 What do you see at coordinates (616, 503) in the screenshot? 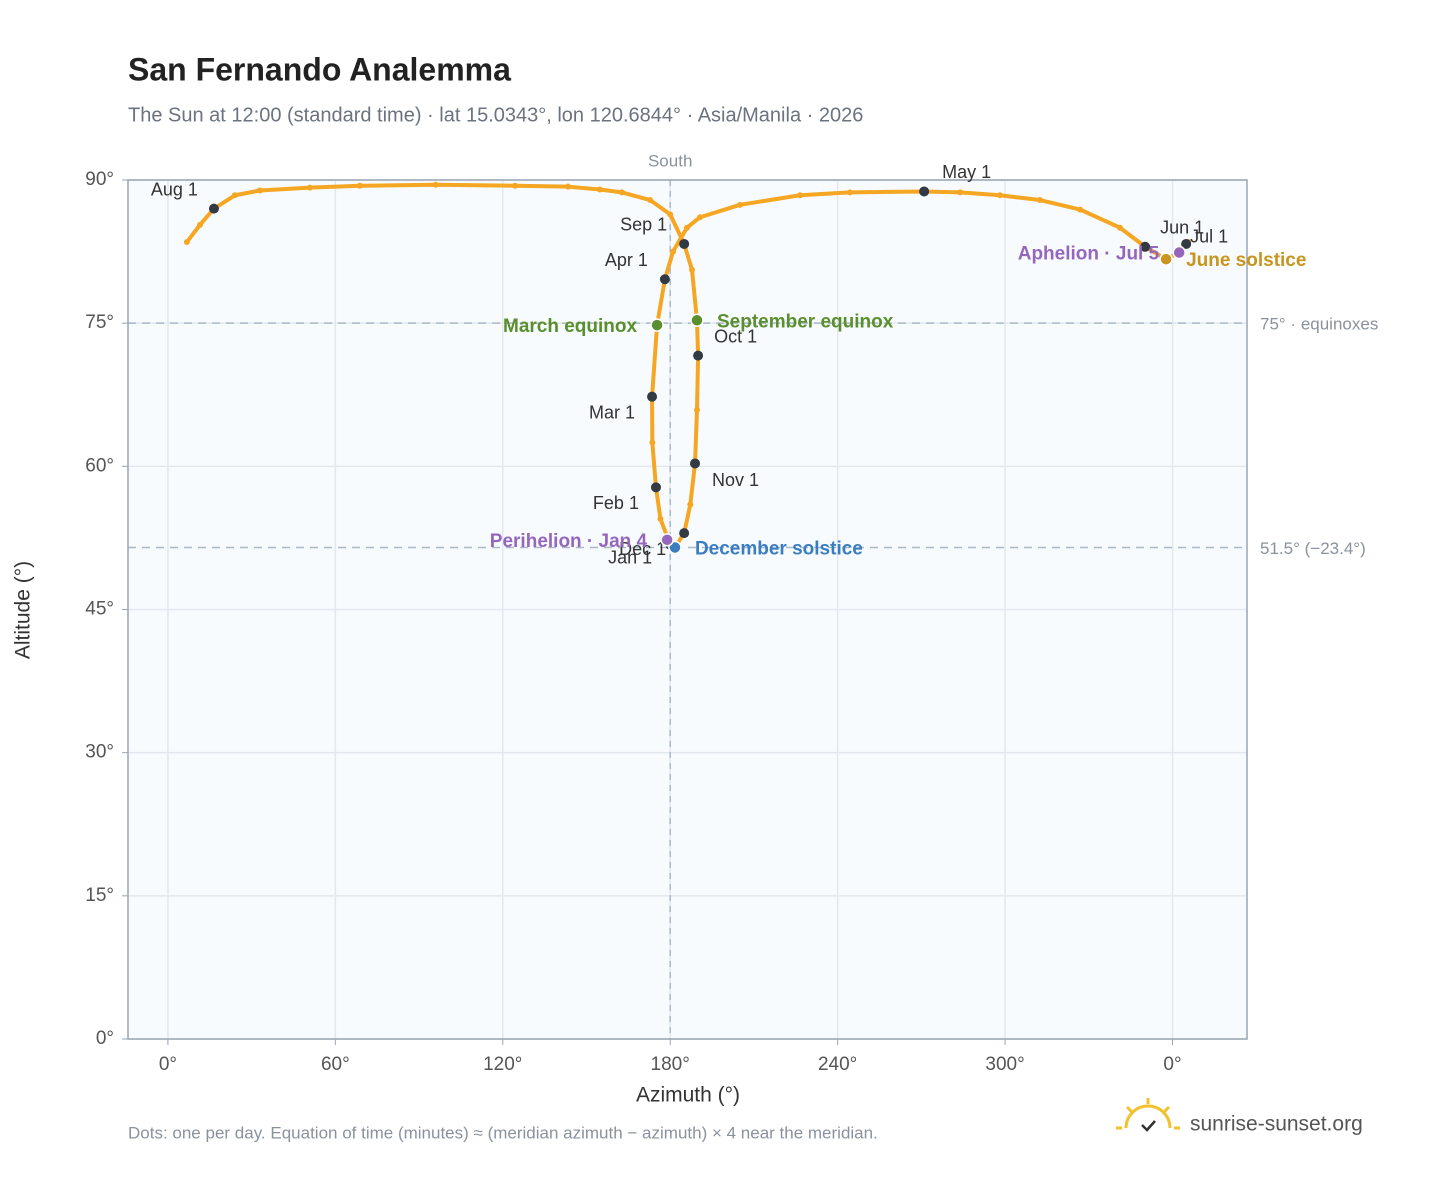
I see `month-label: Feb 1` at bounding box center [616, 503].